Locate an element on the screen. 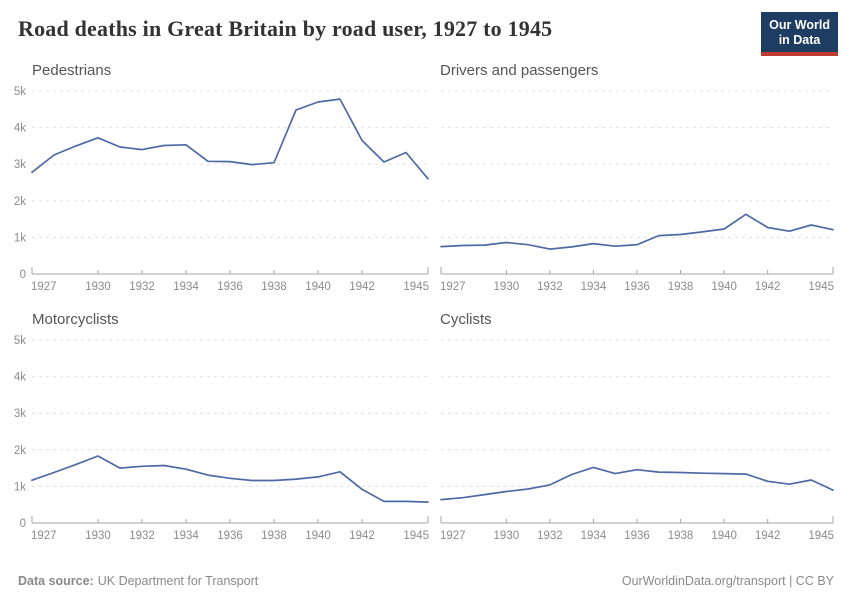 Image resolution: width=850 pixels, height=600 pixels. facet-title-drivers-passengers: Drivers and passengers is located at coordinates (519, 70).